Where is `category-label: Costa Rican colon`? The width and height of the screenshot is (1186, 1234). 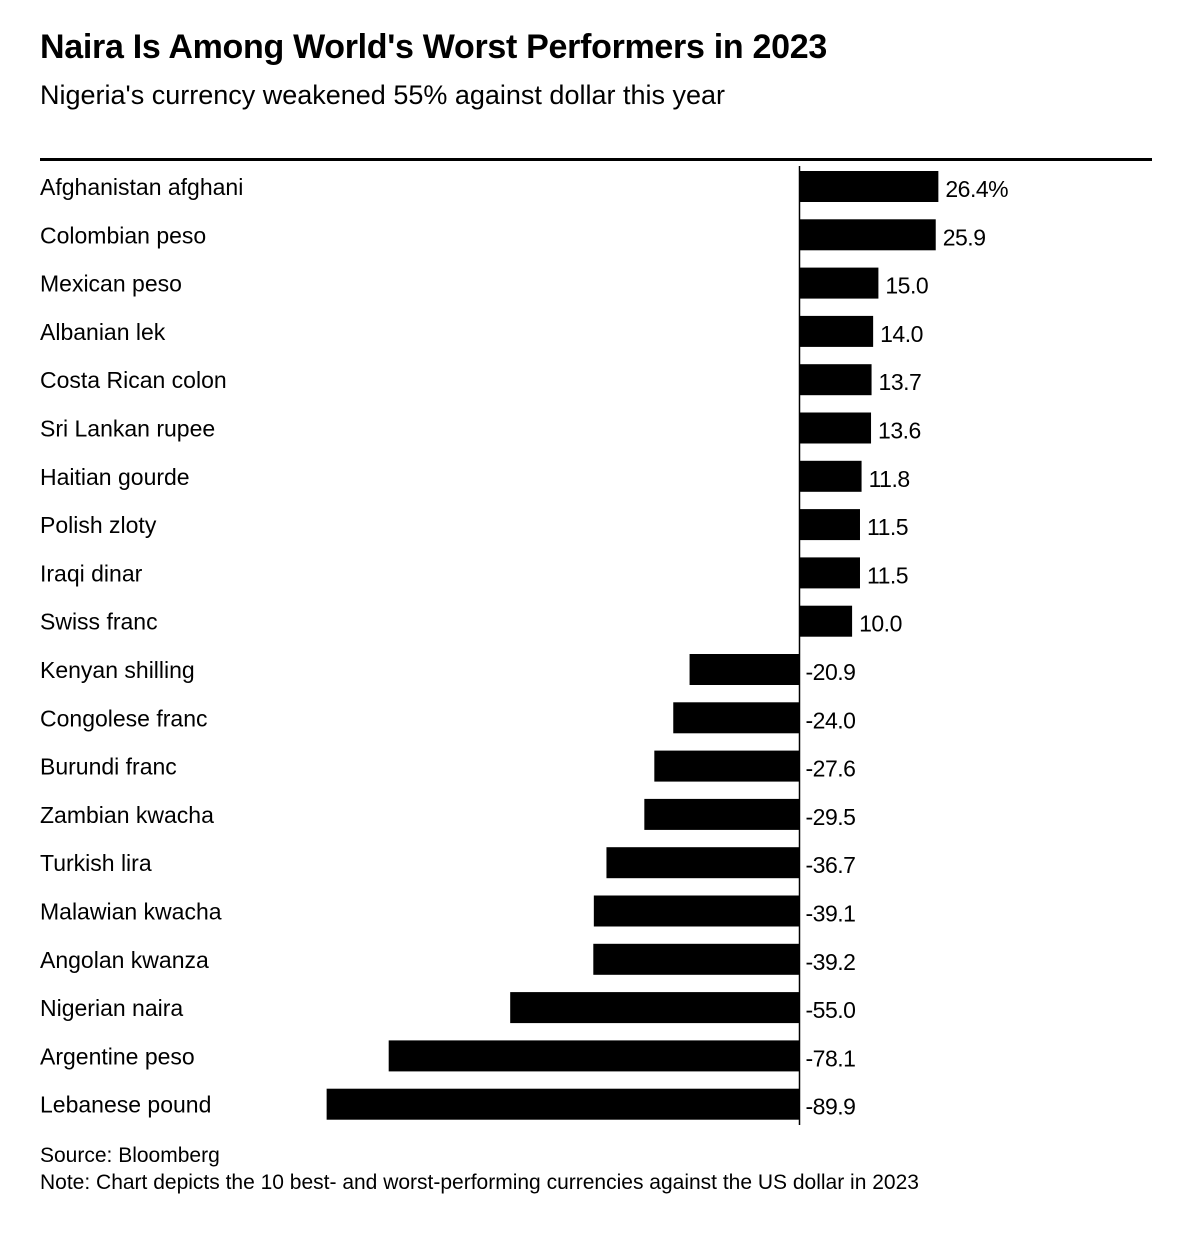 category-label: Costa Rican colon is located at coordinates (133, 380).